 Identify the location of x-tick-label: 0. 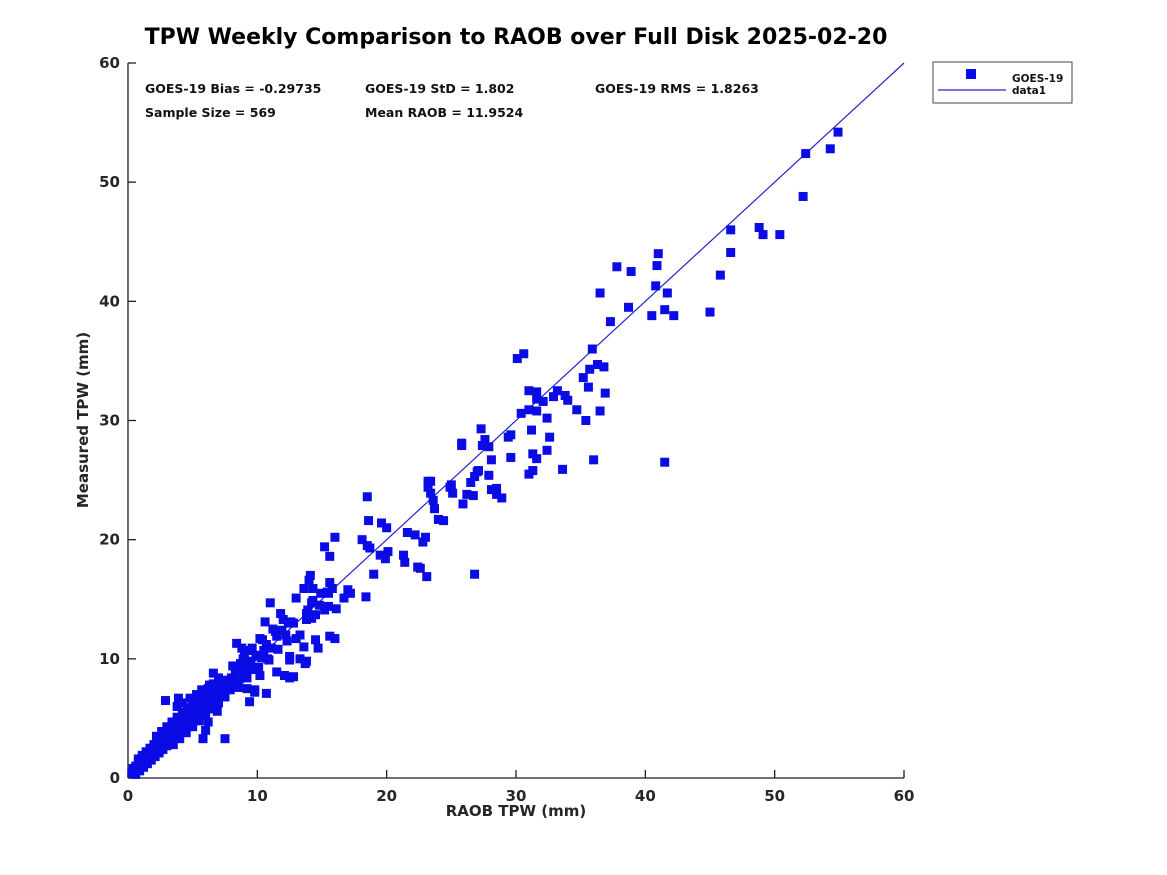
(128, 796).